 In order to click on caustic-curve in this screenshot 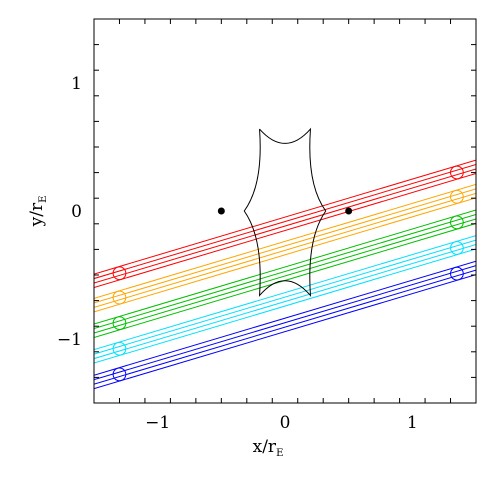, I will do `click(285, 212)`.